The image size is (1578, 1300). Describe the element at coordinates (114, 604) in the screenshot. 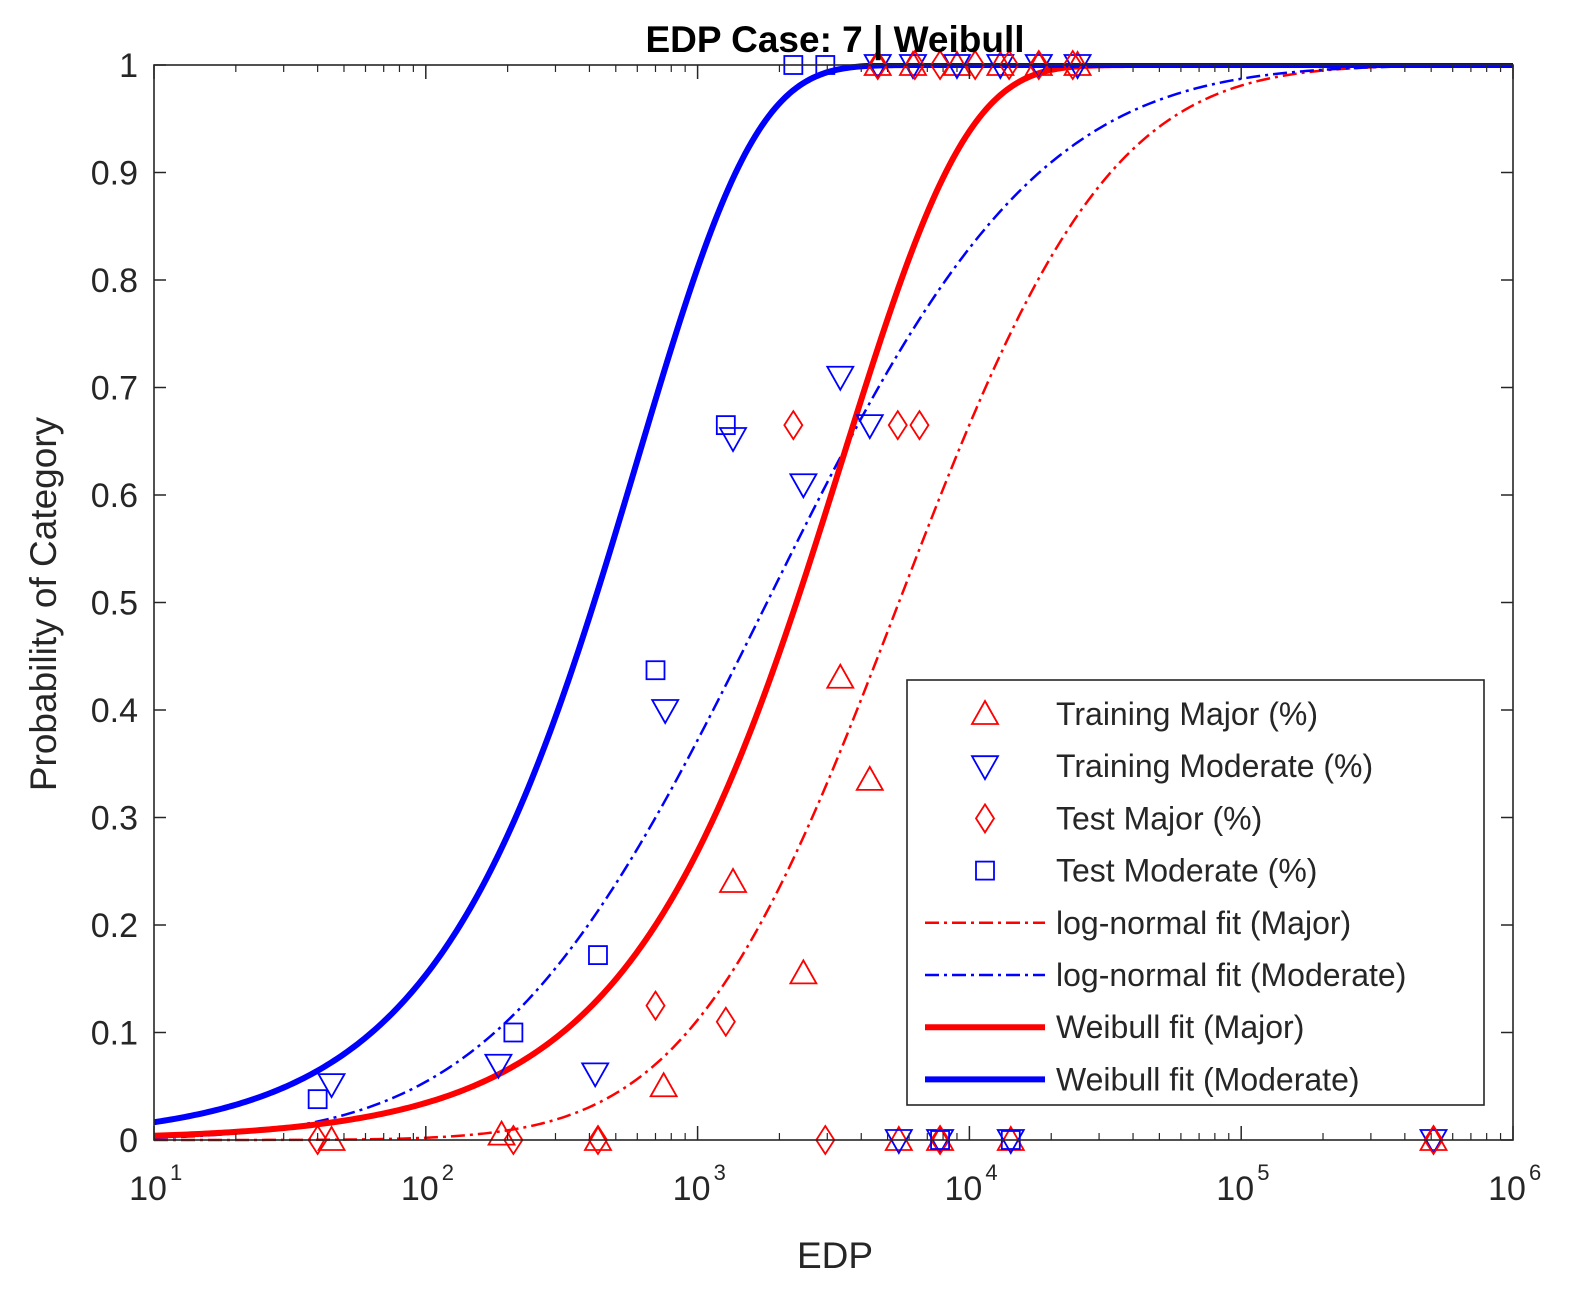

I see `y-tick-label: 0.5` at that location.